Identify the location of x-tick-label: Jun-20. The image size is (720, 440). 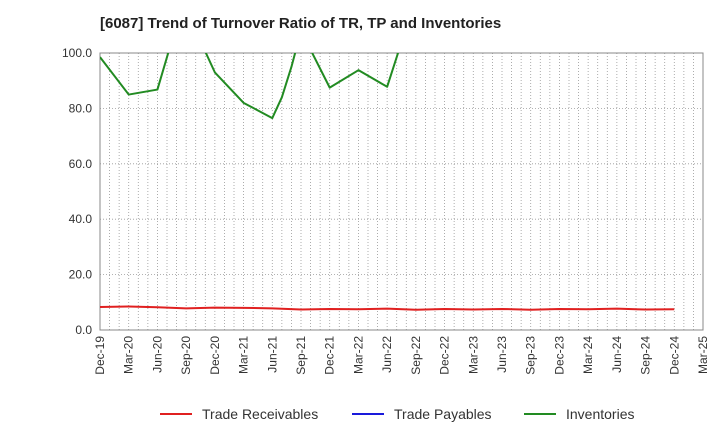
(157, 354).